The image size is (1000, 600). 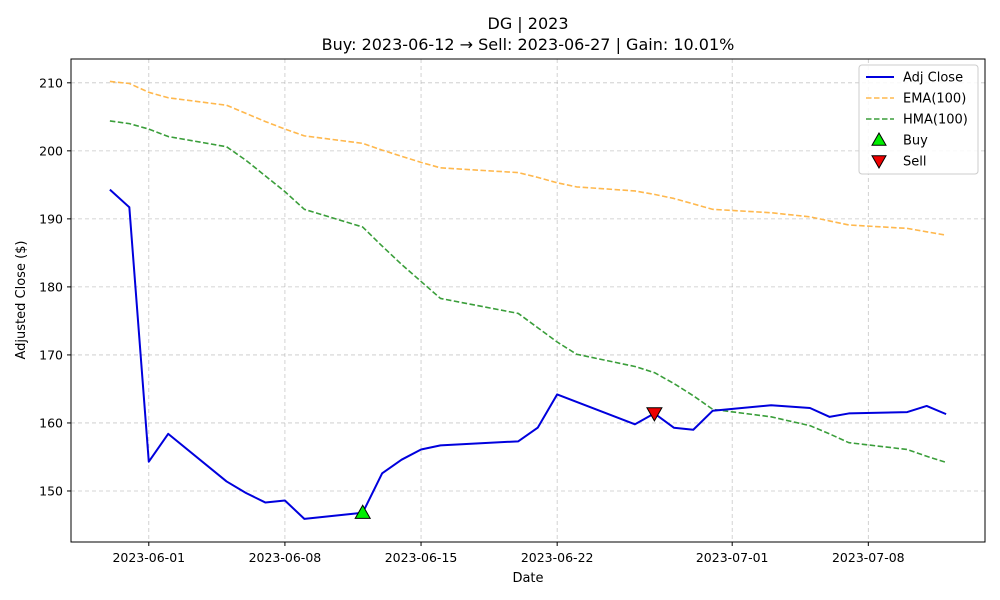 What do you see at coordinates (557, 557) in the screenshot?
I see `x-tick-label: 2023-06-22` at bounding box center [557, 557].